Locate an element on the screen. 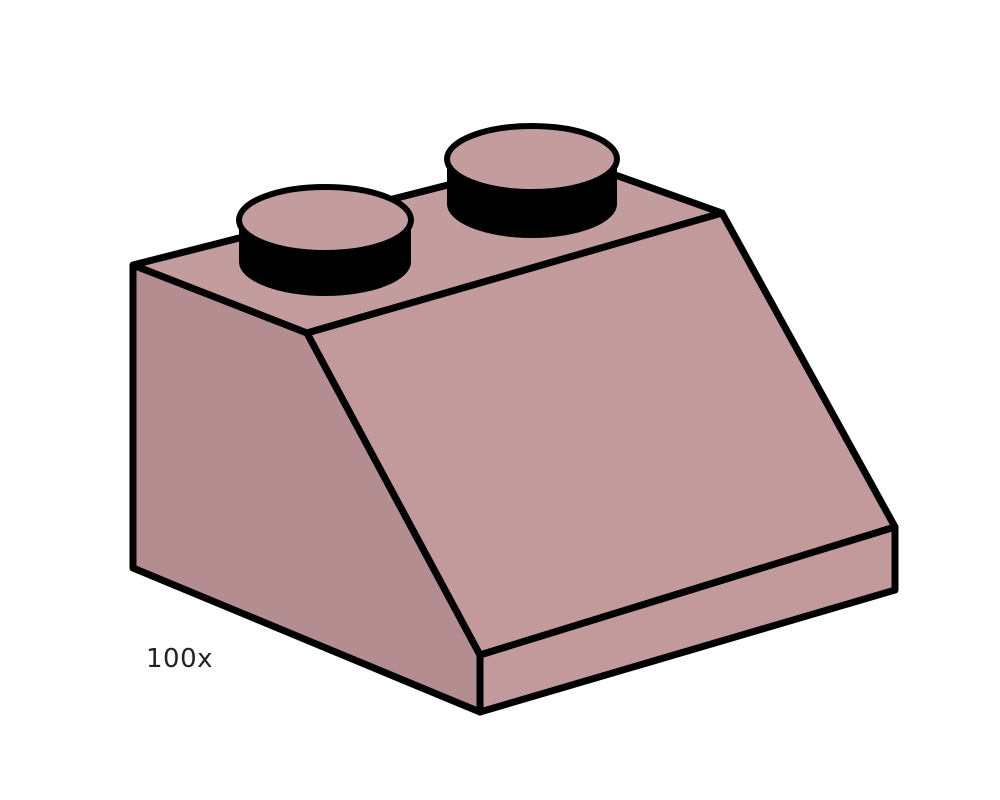 This screenshot has width=1000, height=800. quantity-label: 100x is located at coordinates (180, 659).